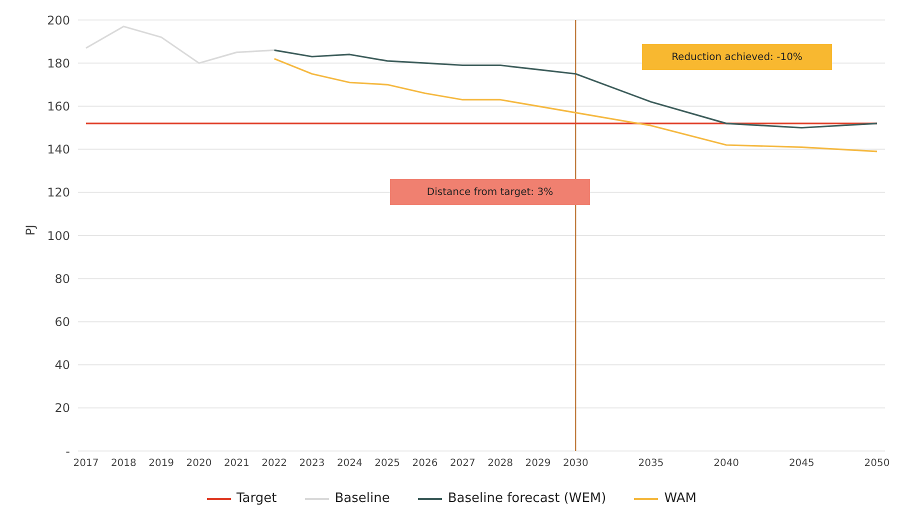 This screenshot has height=524, width=903. Describe the element at coordinates (727, 464) in the screenshot. I see `x-tick-label: 2040` at that location.